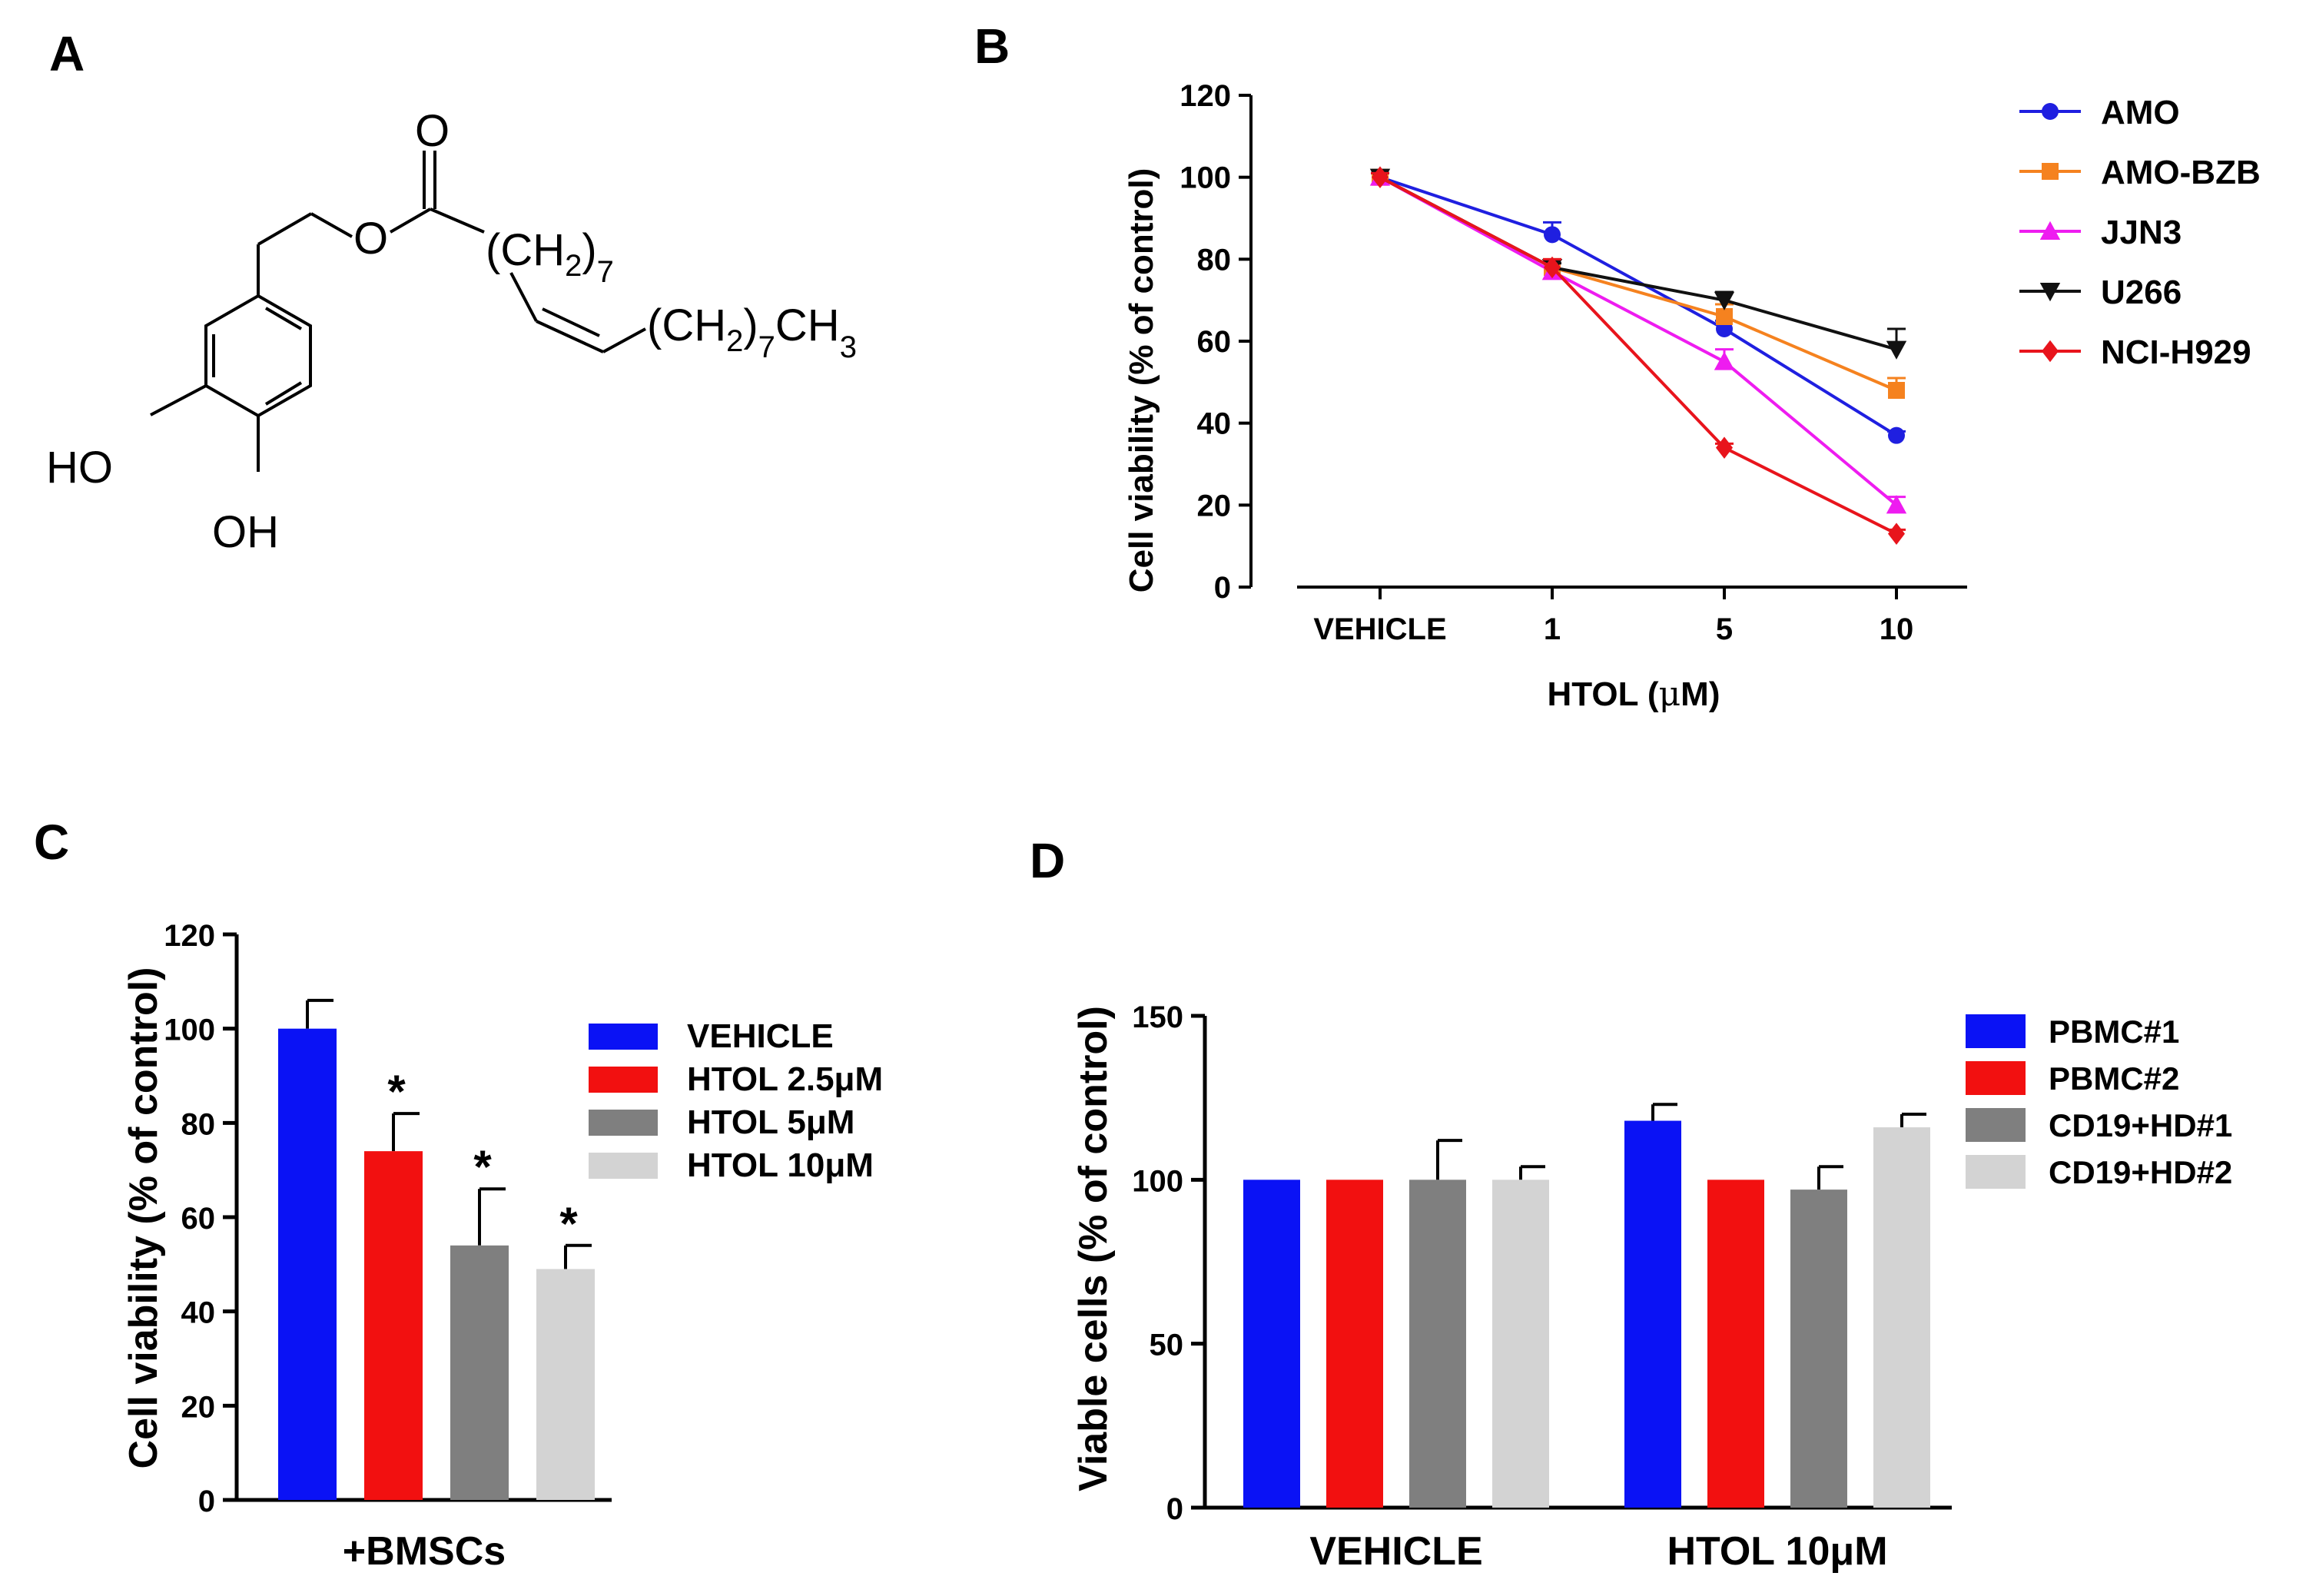  What do you see at coordinates (393, 1325) in the screenshot?
I see `bar-htol-2-5-m` at bounding box center [393, 1325].